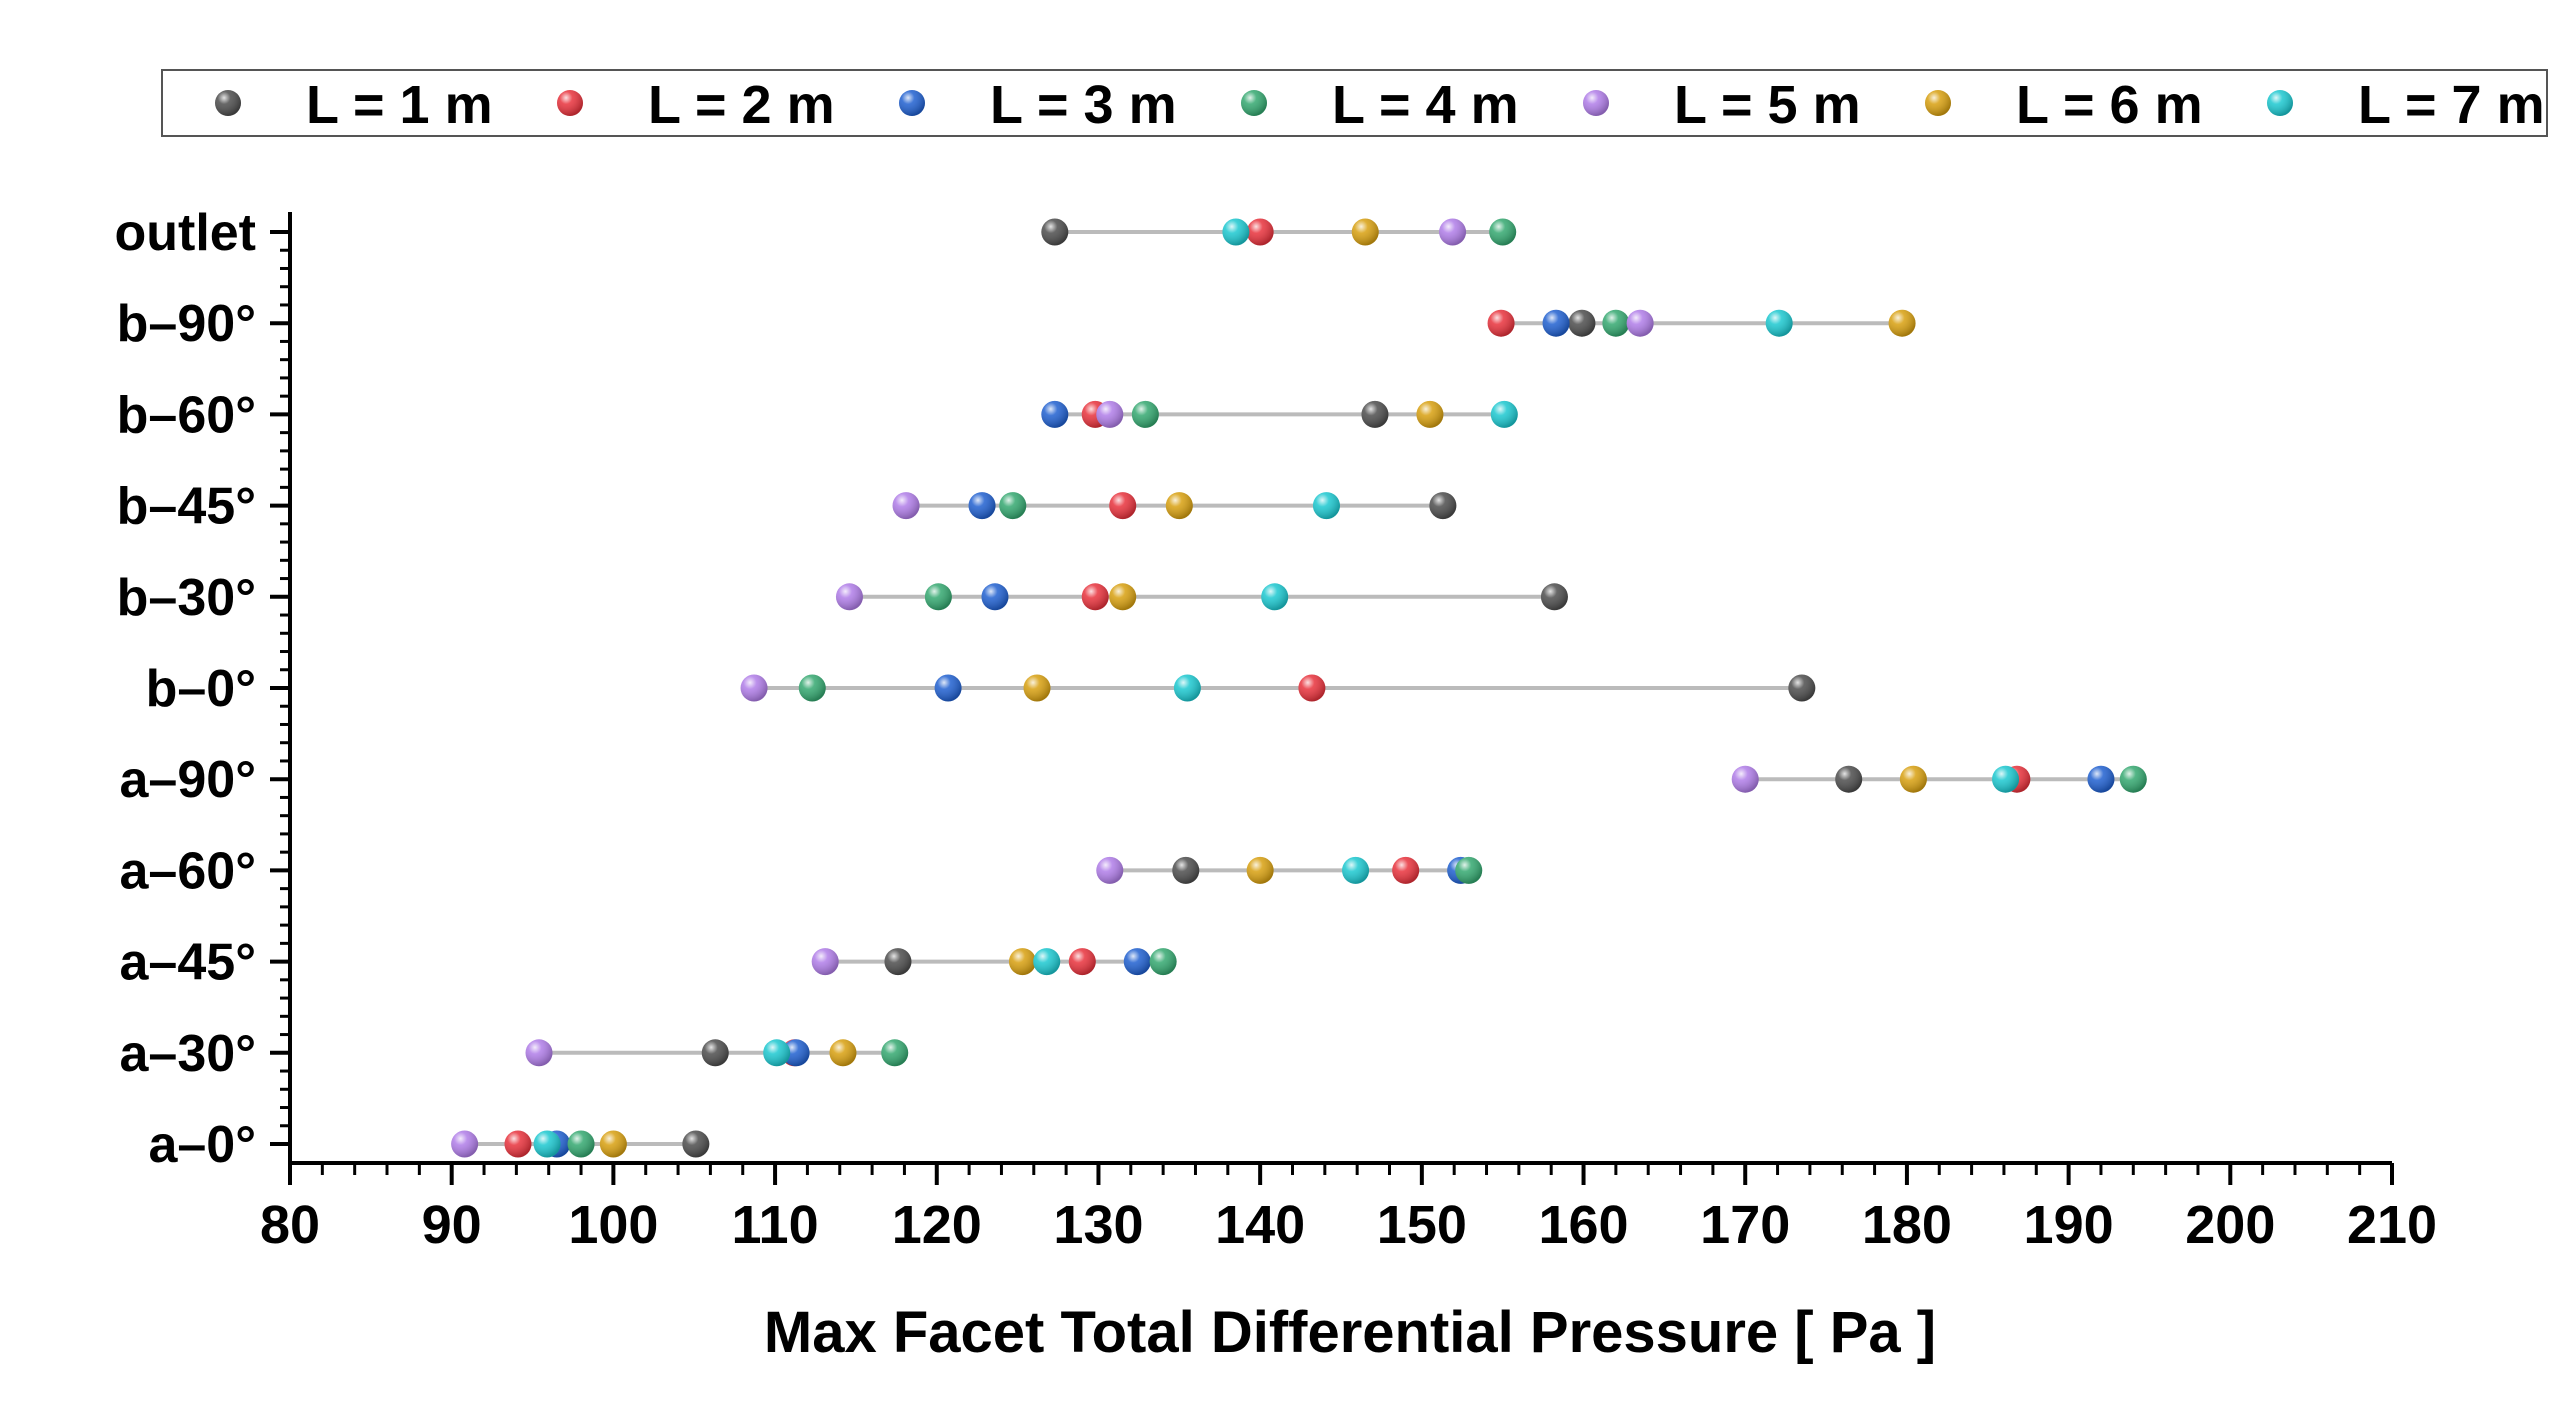  Describe the element at coordinates (201, 689) in the screenshot. I see `y-tick-label: b–0°` at that location.